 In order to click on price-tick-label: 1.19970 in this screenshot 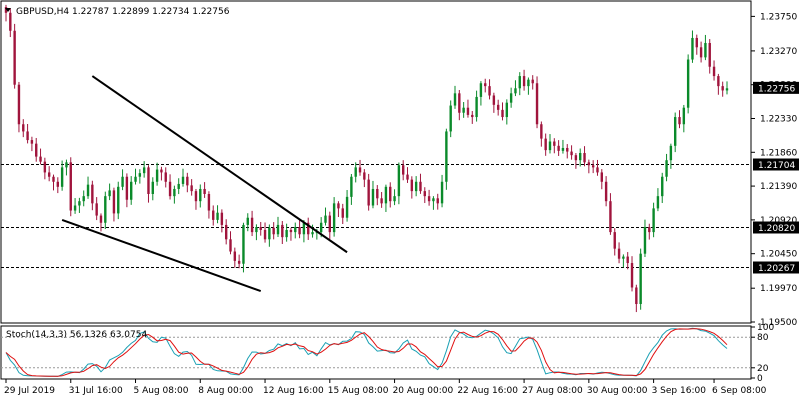, I will do `click(778, 289)`.